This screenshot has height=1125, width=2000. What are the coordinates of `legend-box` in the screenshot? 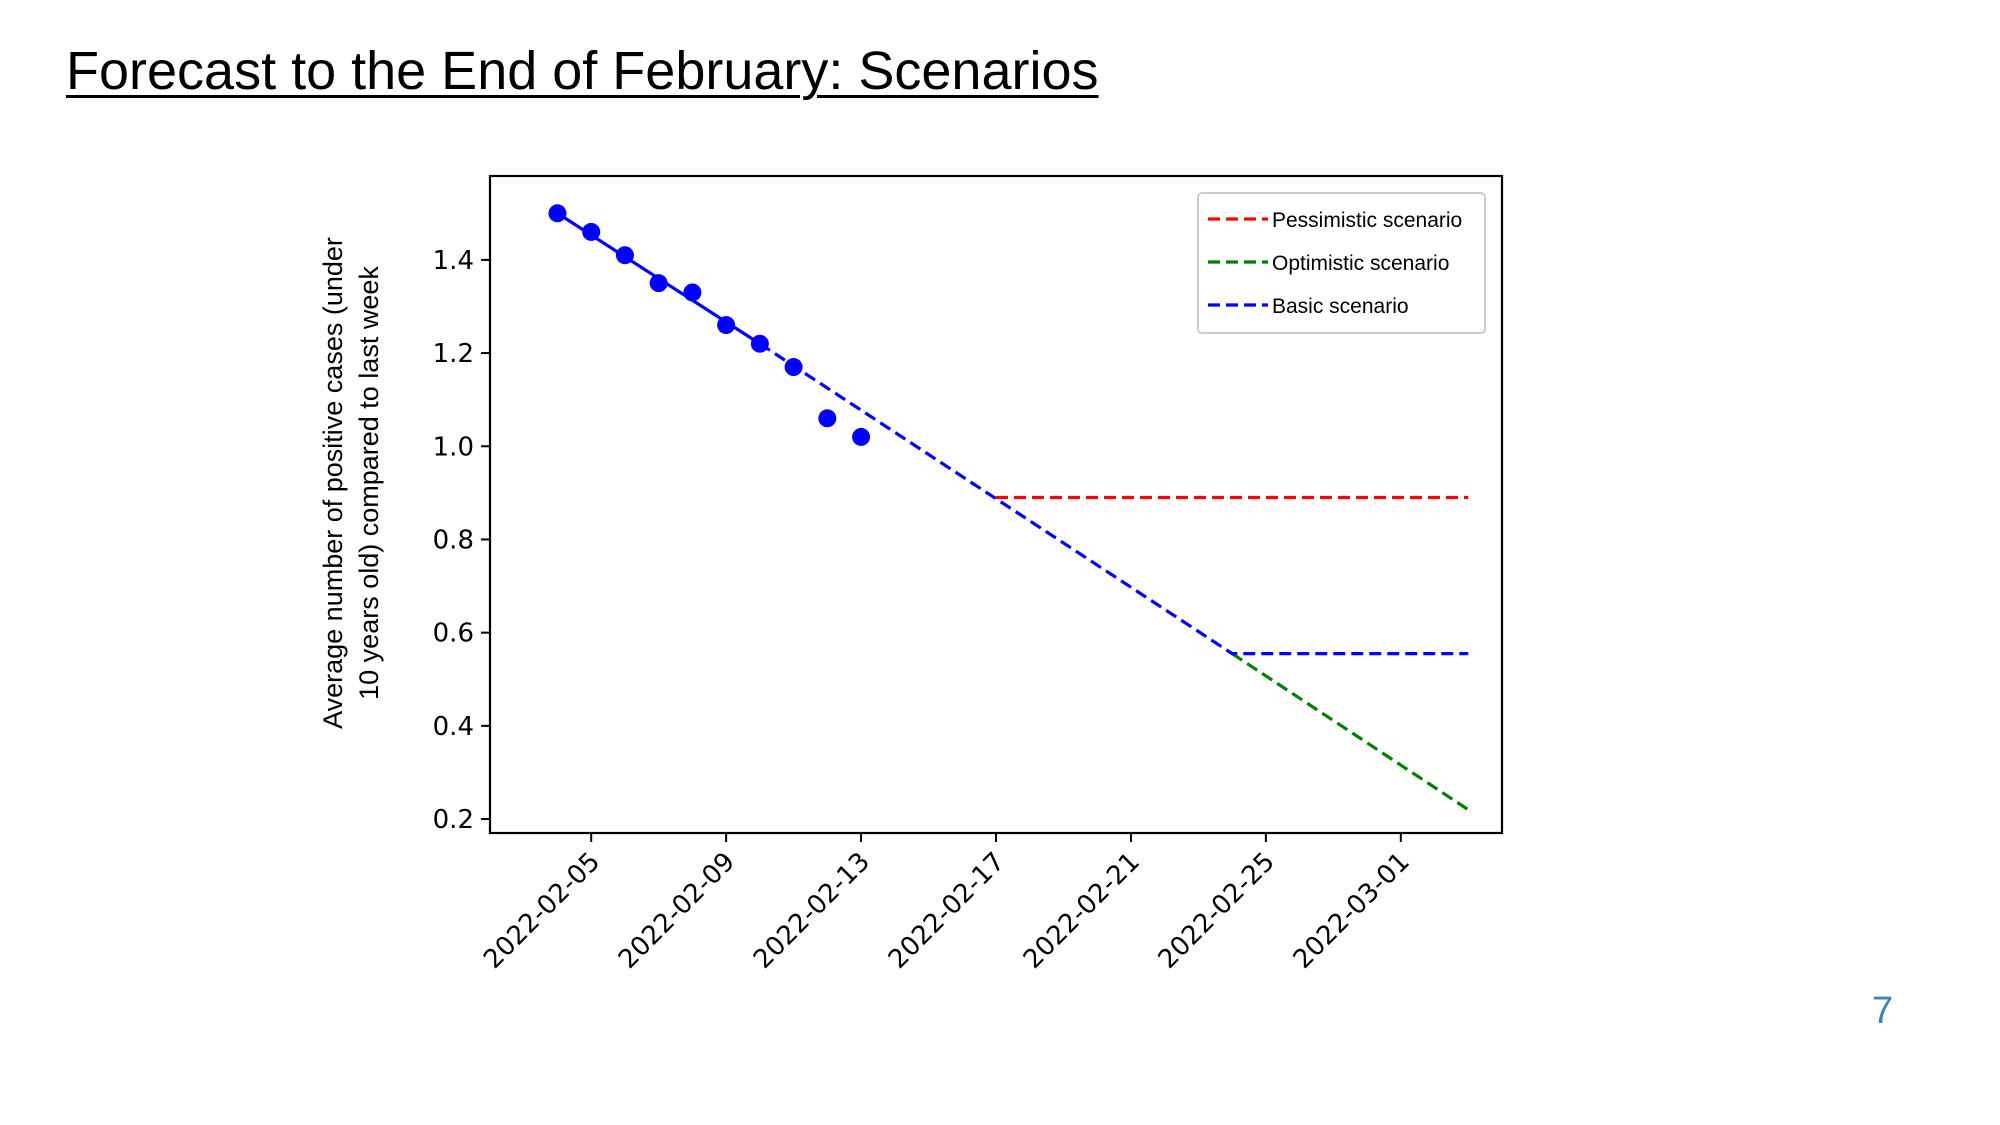 It's located at (1341, 263).